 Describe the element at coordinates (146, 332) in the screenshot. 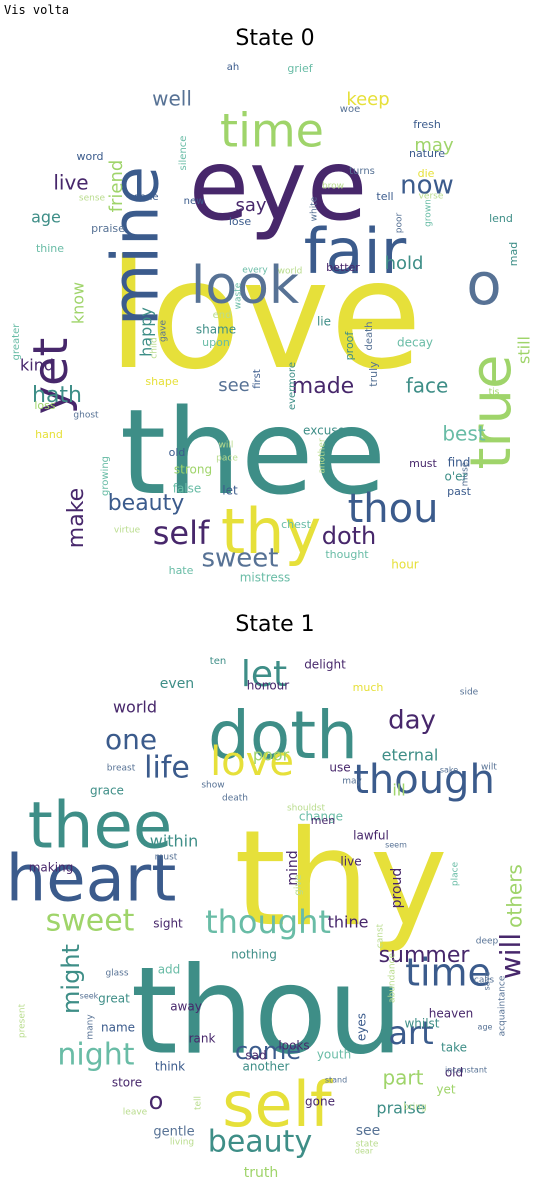

I see `wordcloud-word: happy` at that location.